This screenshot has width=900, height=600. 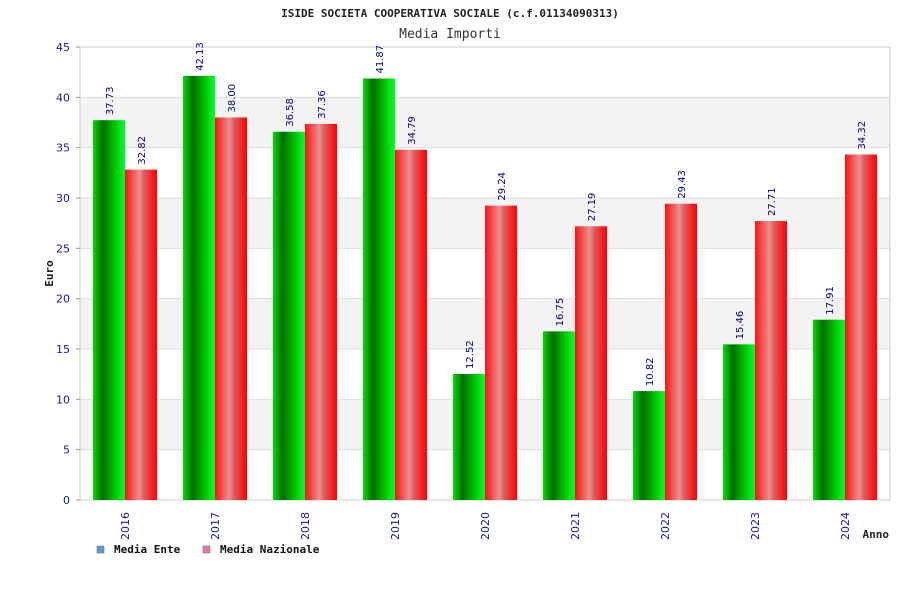 I want to click on x-tick-label: 2019, so click(x=395, y=526).